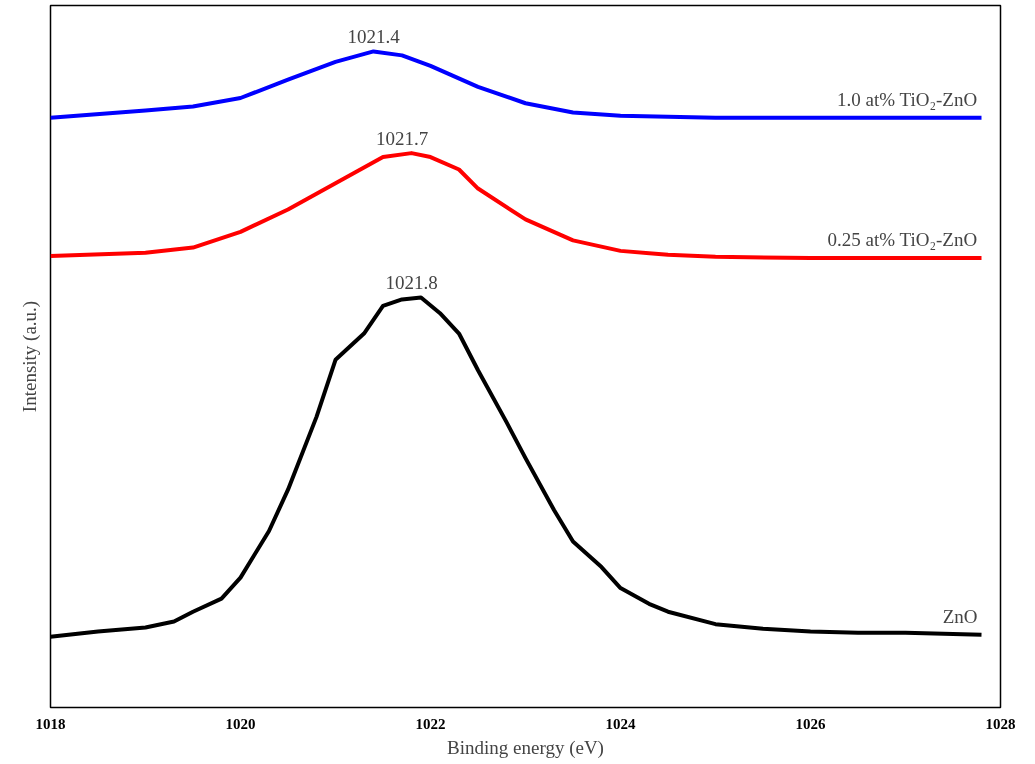  What do you see at coordinates (374, 37) in the screenshot?
I see `annotation: 1021.4` at bounding box center [374, 37].